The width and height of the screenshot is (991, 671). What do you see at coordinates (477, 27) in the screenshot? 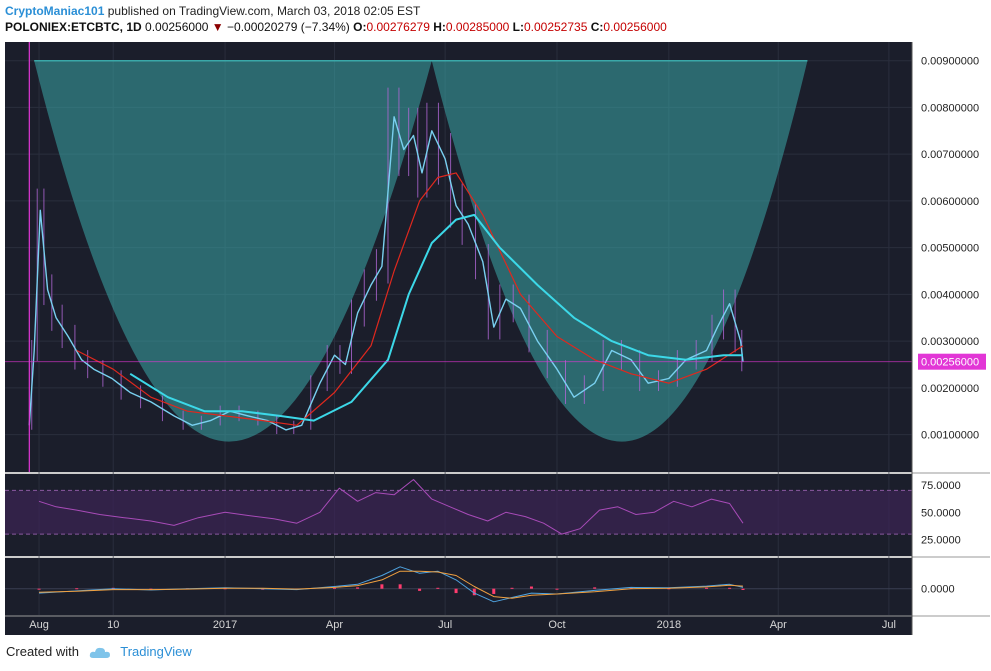
I see `high-value: 0.00285000` at bounding box center [477, 27].